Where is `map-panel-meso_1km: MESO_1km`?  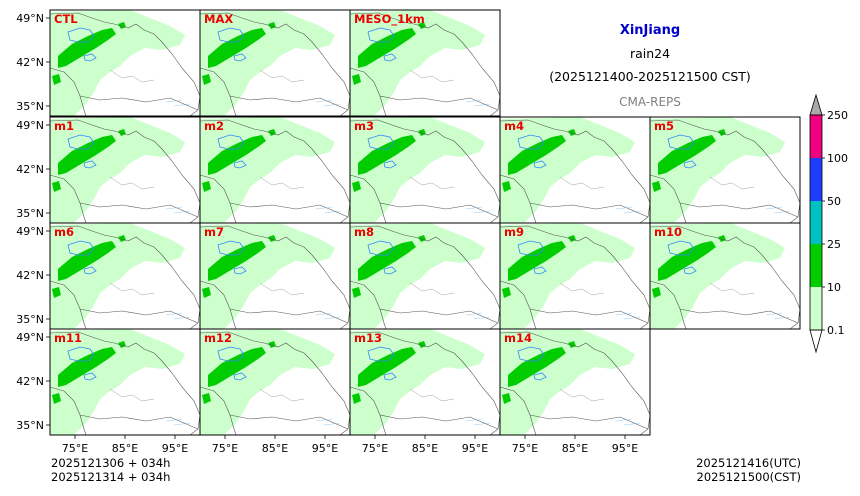 map-panel-meso_1km: MESO_1km is located at coordinates (425, 63).